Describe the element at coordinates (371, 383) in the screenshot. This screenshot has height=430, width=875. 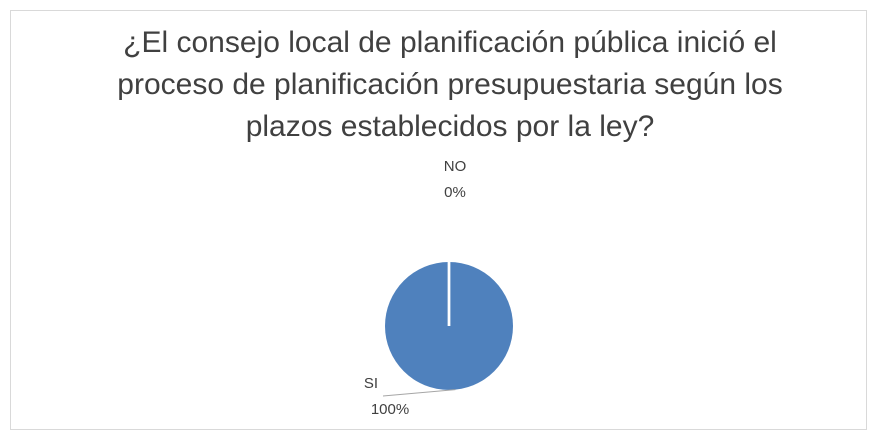
I see `data-label-category: SI` at that location.